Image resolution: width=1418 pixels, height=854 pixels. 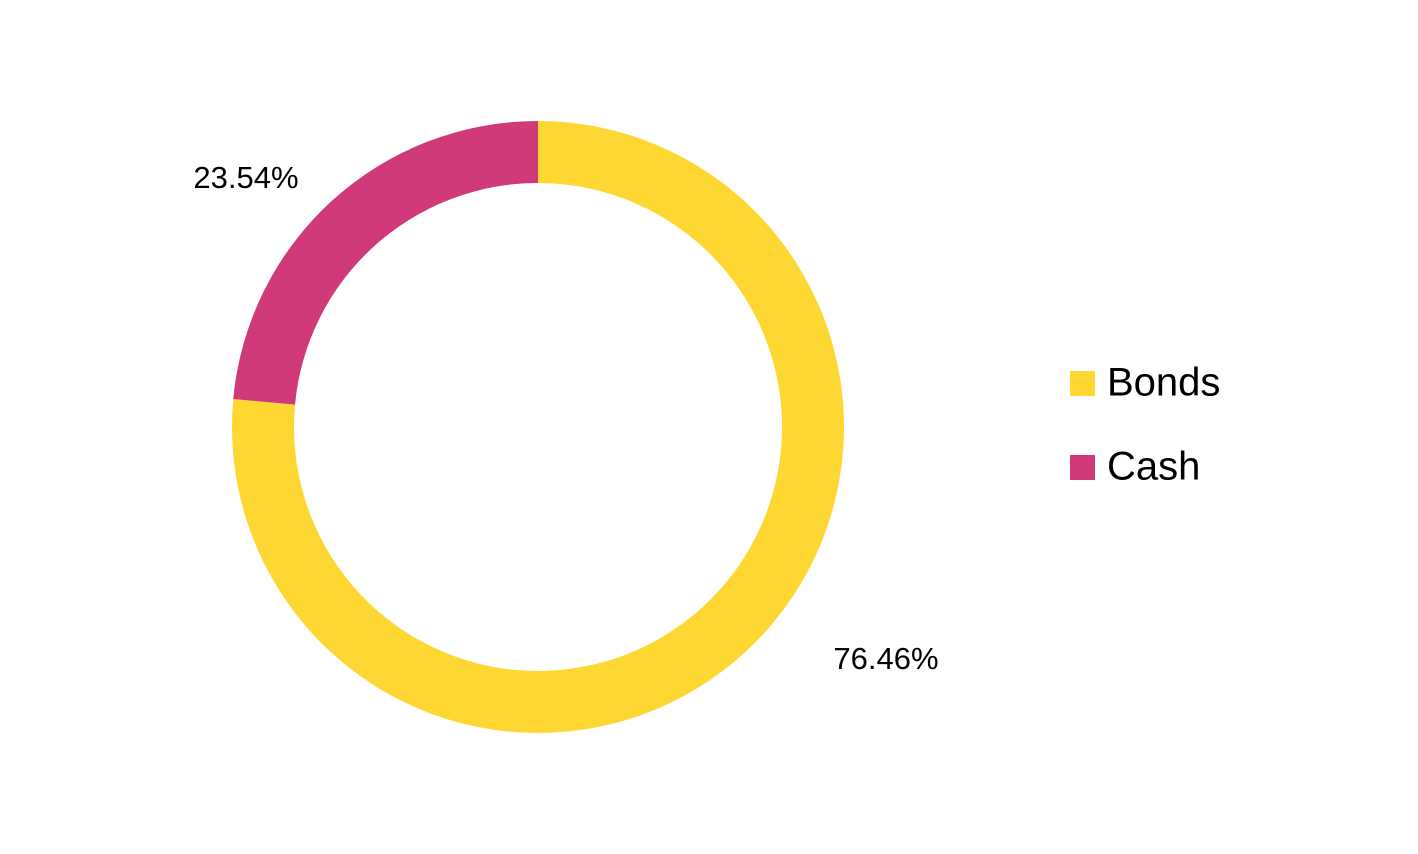 I want to click on legend: Bonds Cash, so click(x=1145, y=425).